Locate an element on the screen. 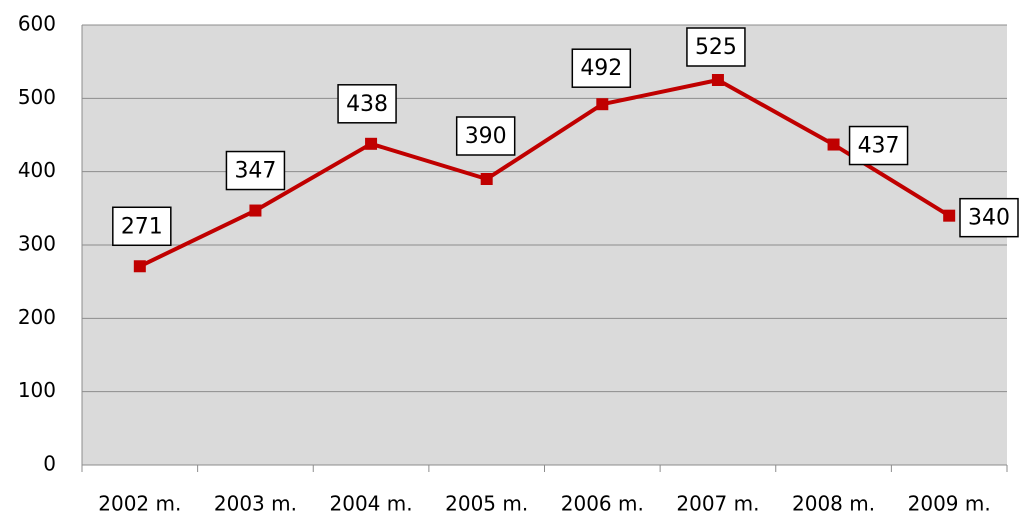 Image resolution: width=1019 pixels, height=521 pixels. x-tick-label: 2002 m. is located at coordinates (139, 504).